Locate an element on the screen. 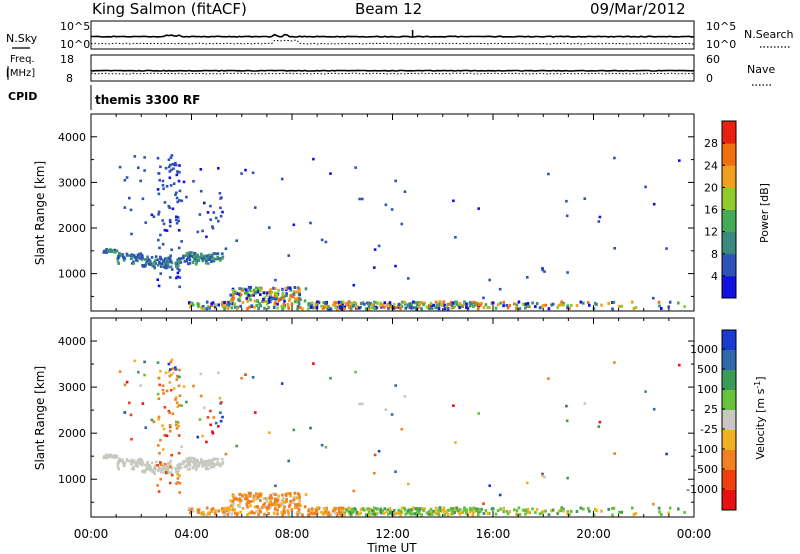 The height and width of the screenshot is (554, 800). cpid-label: CPID is located at coordinates (22, 96).